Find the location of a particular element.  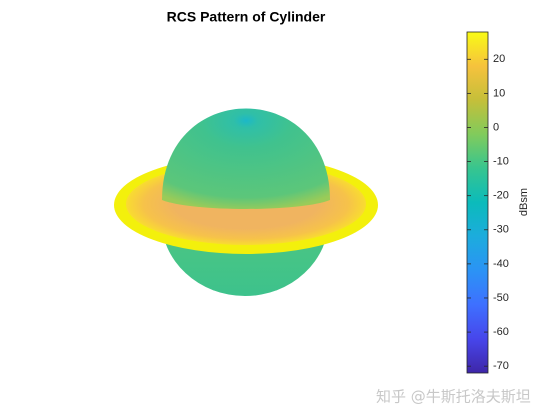

tick-label: 0 is located at coordinates (496, 127).